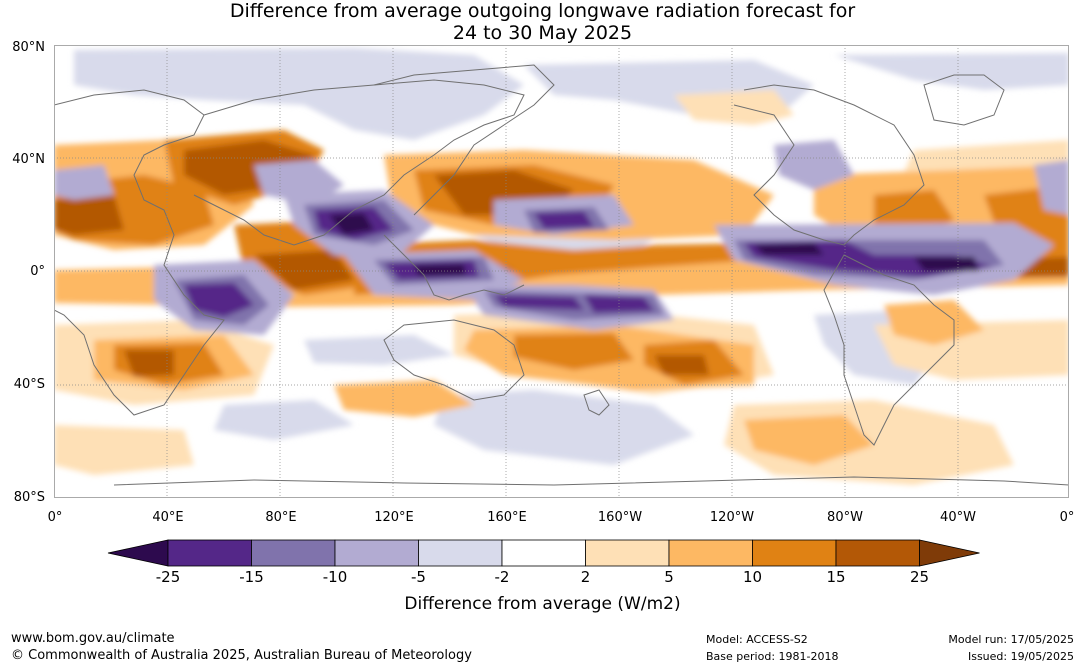 This screenshot has width=1085, height=667. Describe the element at coordinates (752, 577) in the screenshot. I see `colorbar-tick-label: 10` at that location.